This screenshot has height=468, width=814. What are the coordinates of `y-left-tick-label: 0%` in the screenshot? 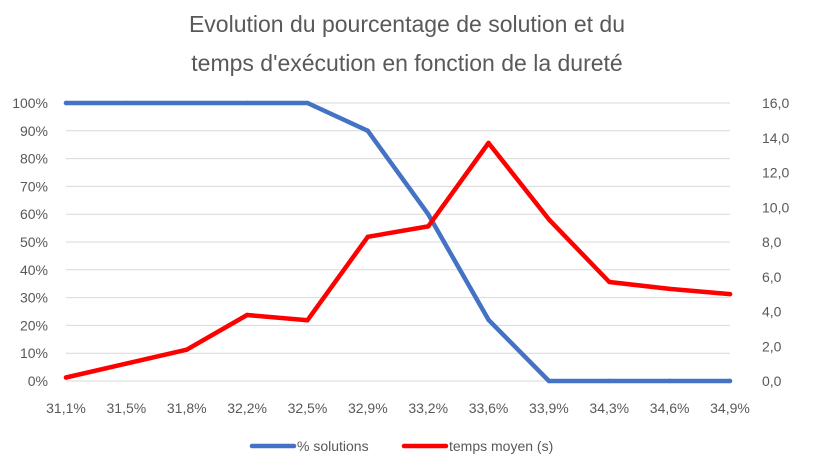 It's located at (38, 381).